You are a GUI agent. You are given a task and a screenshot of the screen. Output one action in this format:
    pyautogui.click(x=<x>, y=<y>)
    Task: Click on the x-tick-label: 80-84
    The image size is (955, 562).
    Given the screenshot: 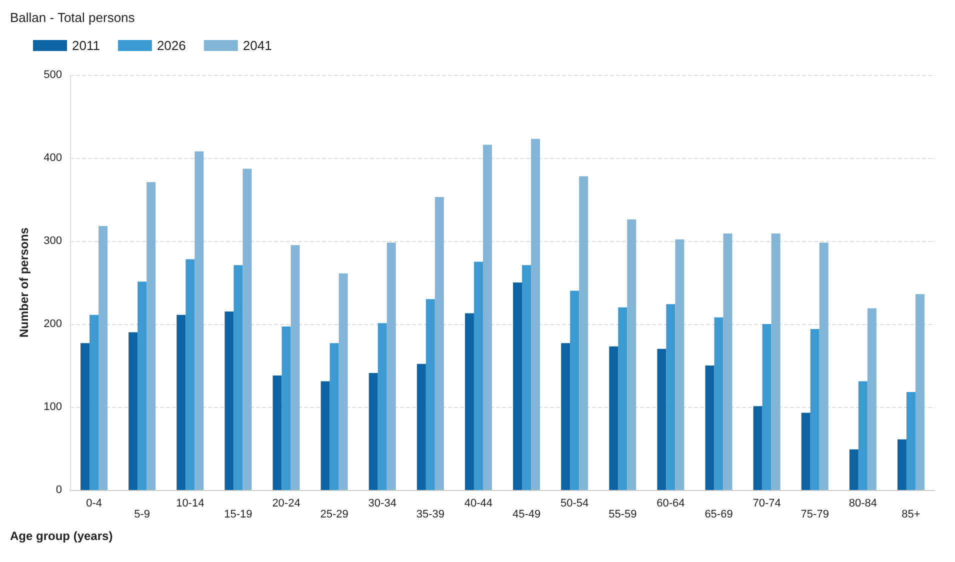 What is the action you would take?
    pyautogui.click(x=862, y=504)
    